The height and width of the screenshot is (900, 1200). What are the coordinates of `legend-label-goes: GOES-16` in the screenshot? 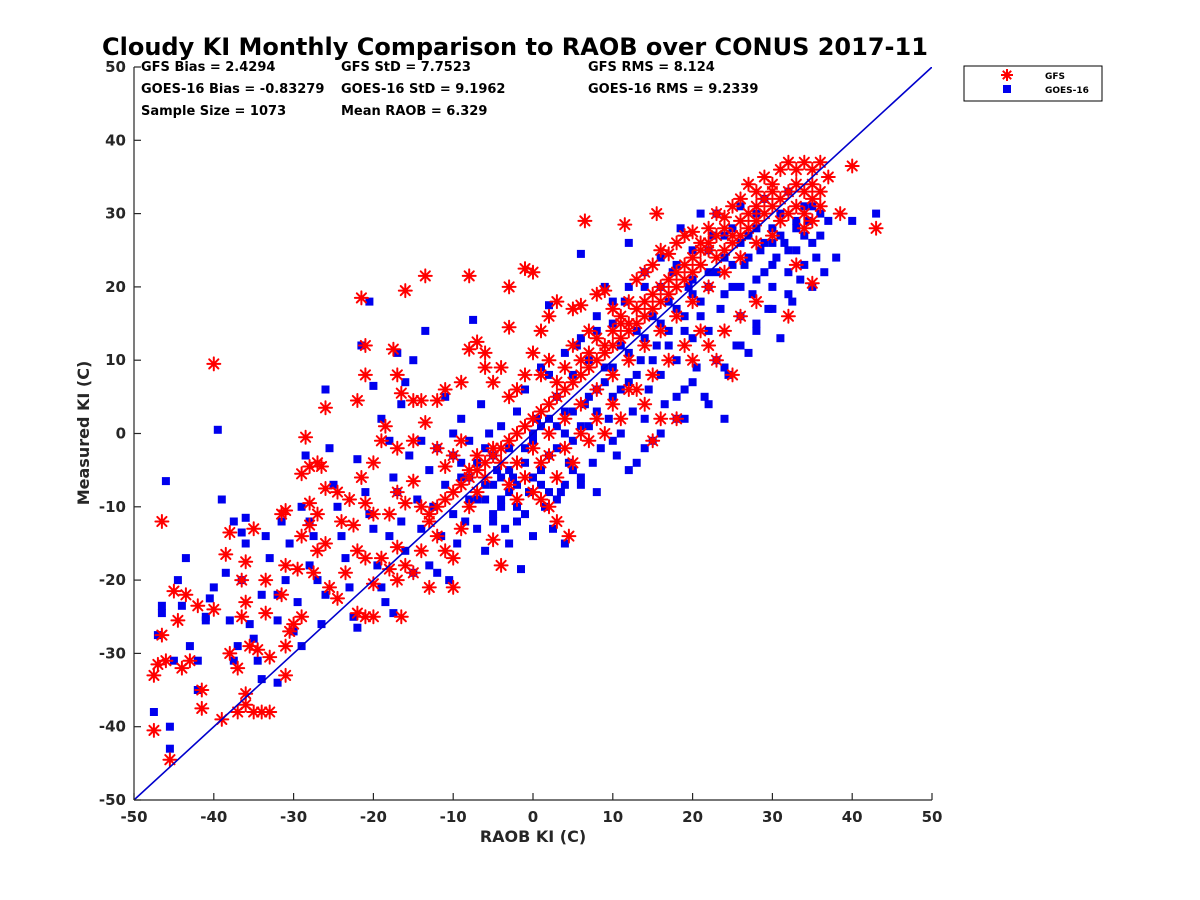 It's located at (1067, 91).